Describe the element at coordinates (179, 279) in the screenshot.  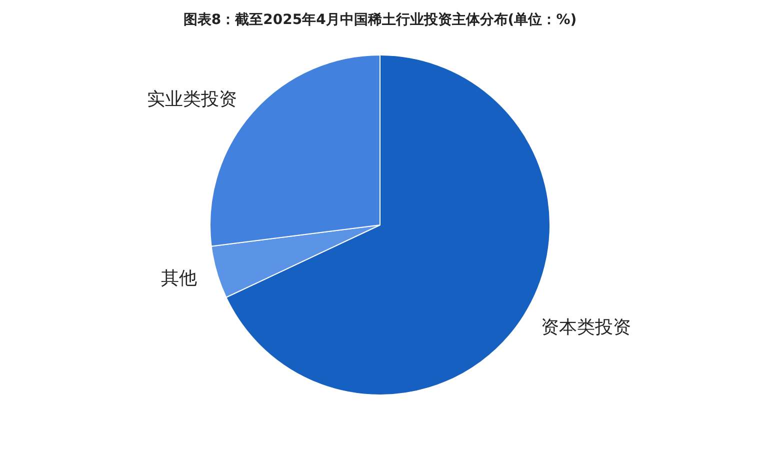
I see `slice-label: 其他` at that location.